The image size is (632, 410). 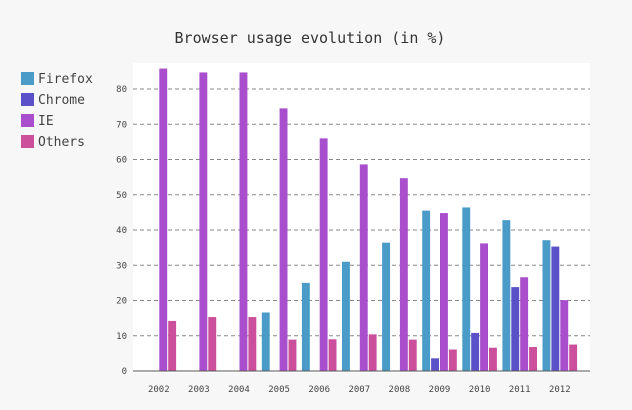 I want to click on legend-label-others: Others, so click(x=61, y=142).